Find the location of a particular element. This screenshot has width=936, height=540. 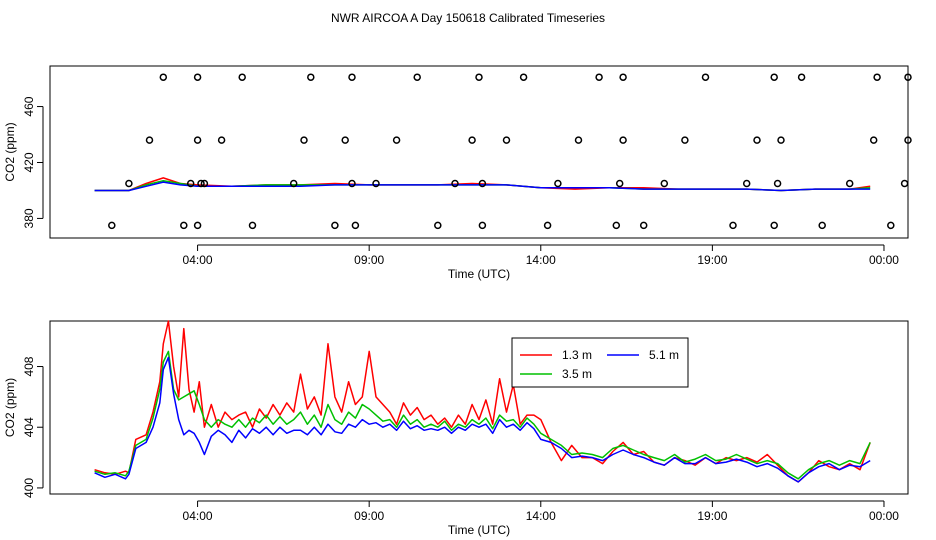

legend-label: 3.5 m is located at coordinates (577, 374).